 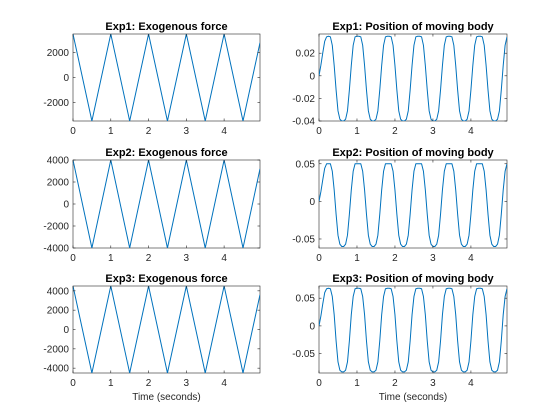 I want to click on chart-2-xtick-label: 1, so click(x=357, y=131).